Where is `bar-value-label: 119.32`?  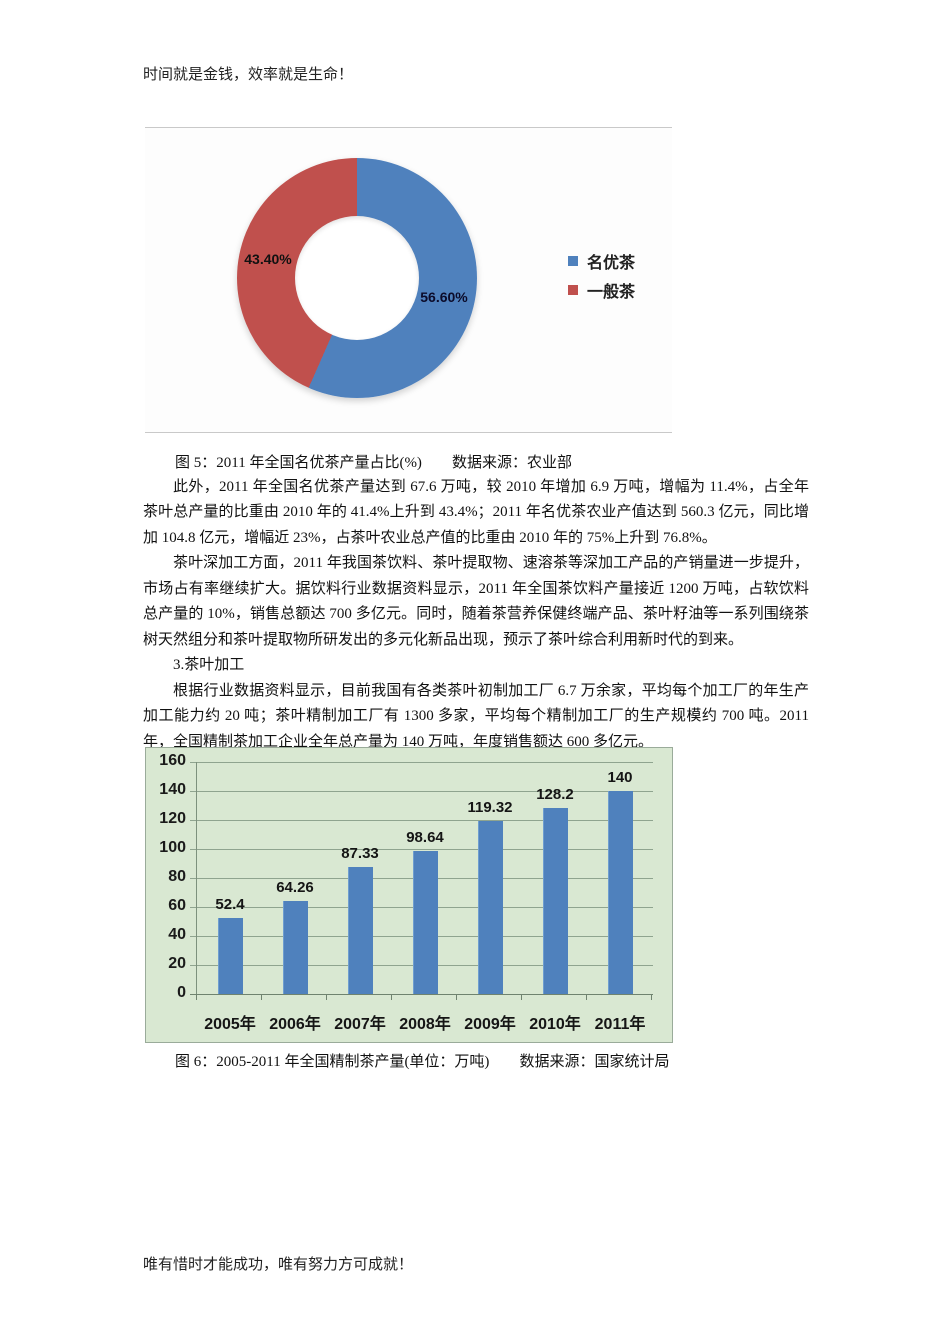
bar-value-label: 119.32 is located at coordinates (490, 807).